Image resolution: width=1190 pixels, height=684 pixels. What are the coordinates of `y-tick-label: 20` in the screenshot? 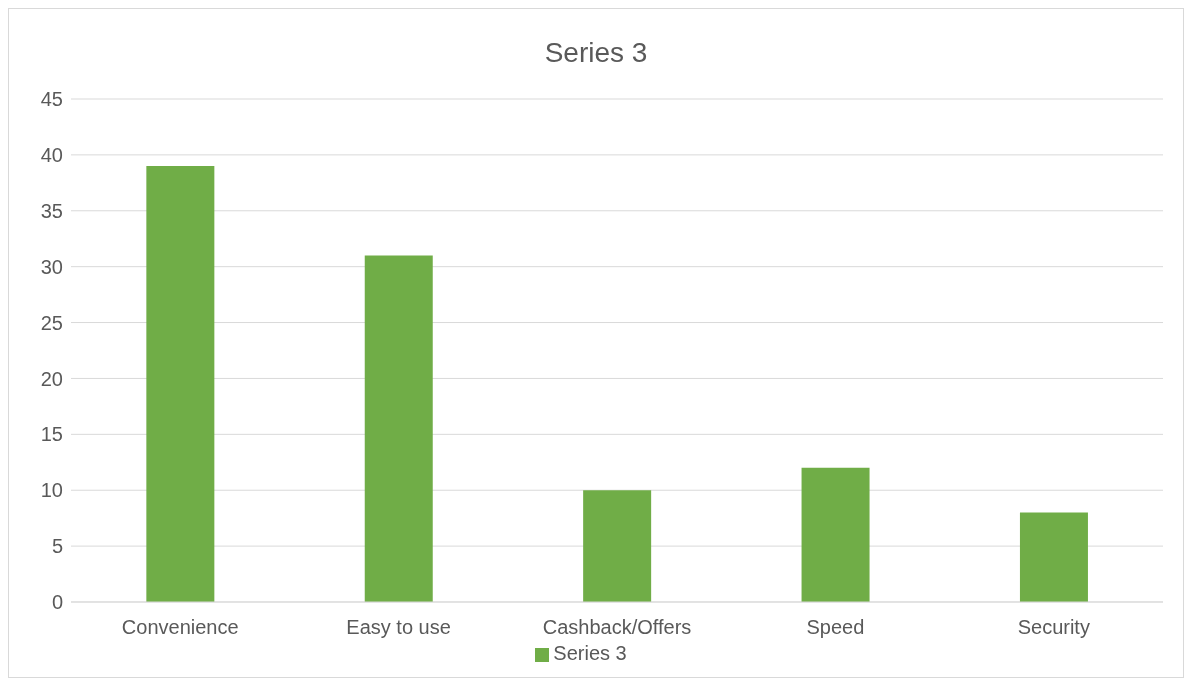 It's located at (51, 378).